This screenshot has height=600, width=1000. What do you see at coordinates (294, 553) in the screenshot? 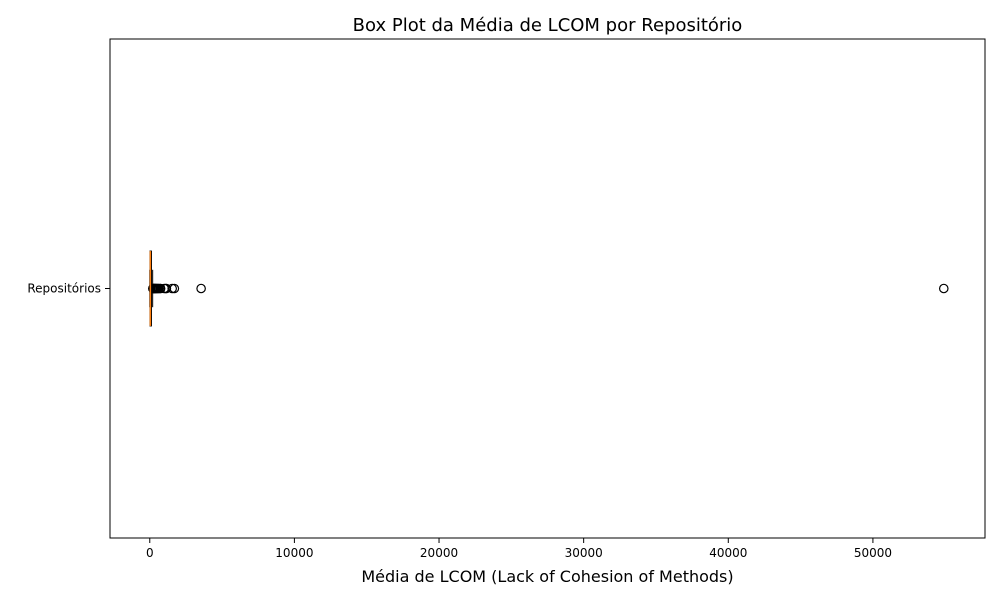
I see `x-tick-label: 10000` at bounding box center [294, 553].